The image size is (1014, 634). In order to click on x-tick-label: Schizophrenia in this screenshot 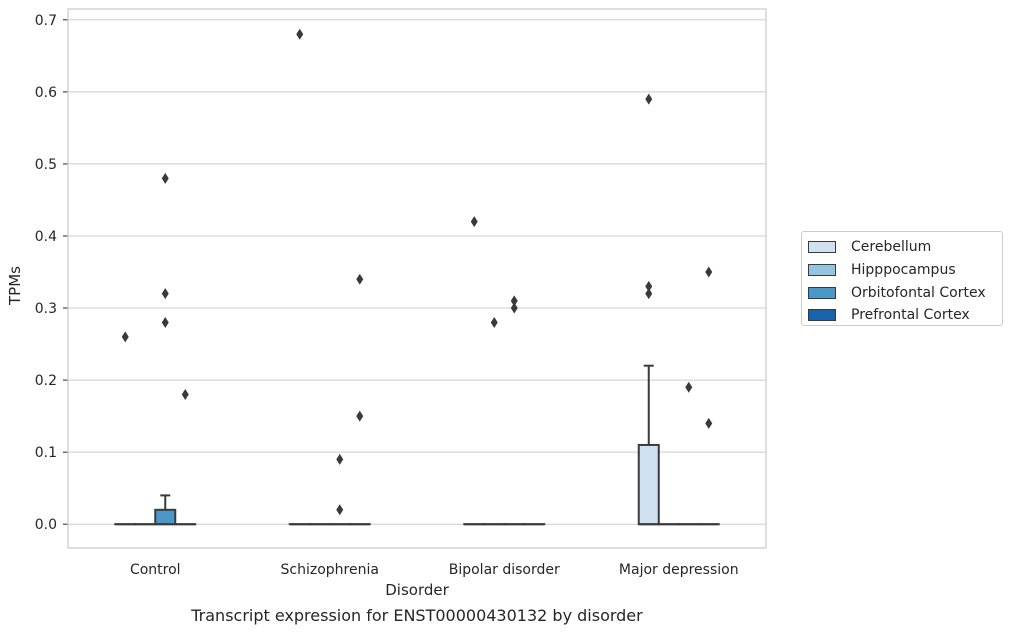, I will do `click(330, 570)`.